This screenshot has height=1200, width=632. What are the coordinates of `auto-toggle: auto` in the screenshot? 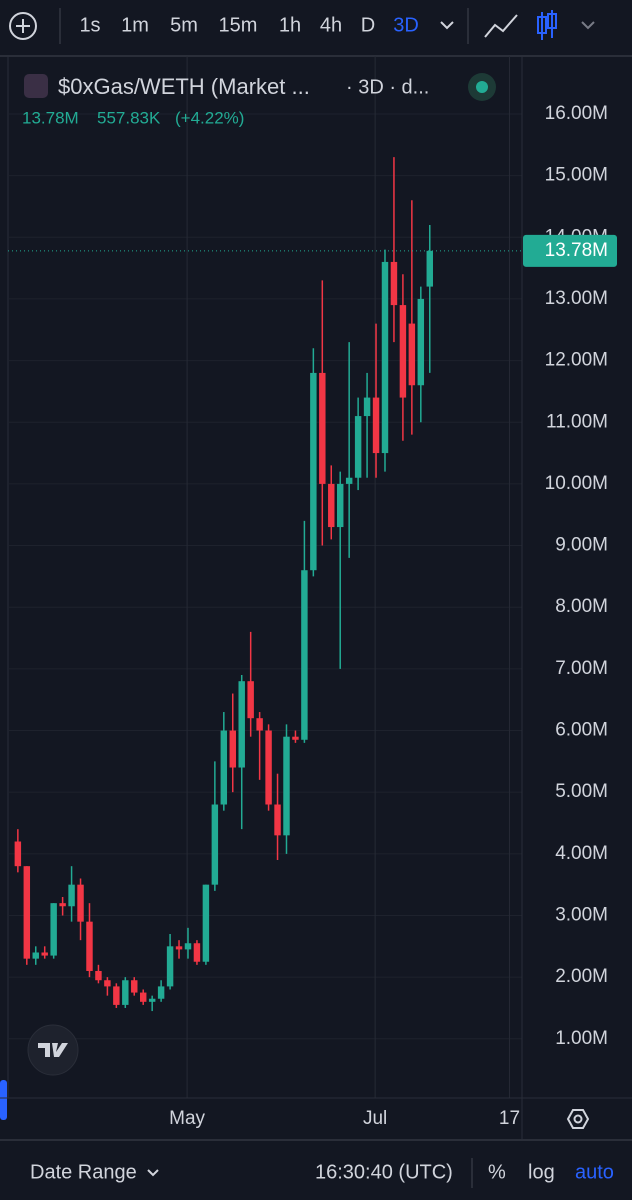 It's located at (594, 1172).